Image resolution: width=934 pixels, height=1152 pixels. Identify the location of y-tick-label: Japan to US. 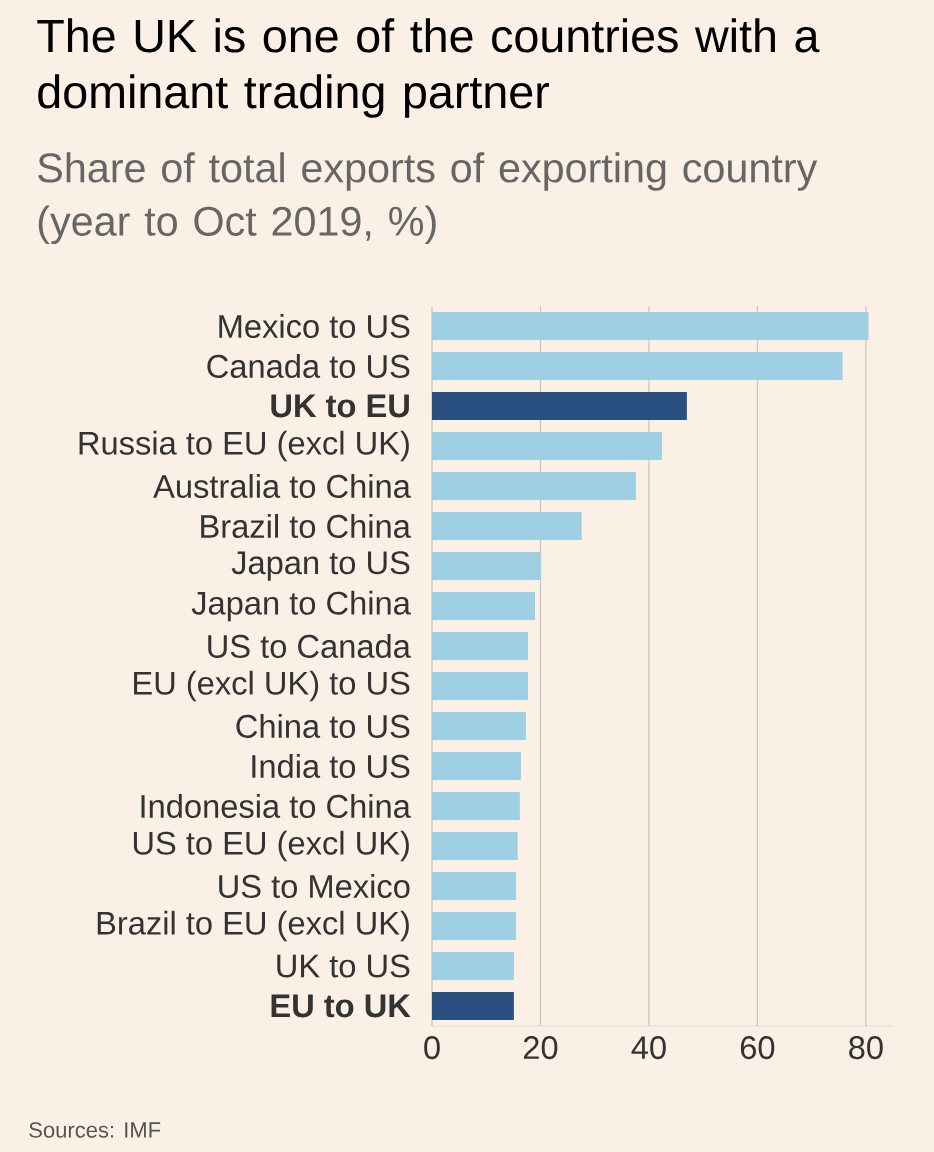
(320, 566).